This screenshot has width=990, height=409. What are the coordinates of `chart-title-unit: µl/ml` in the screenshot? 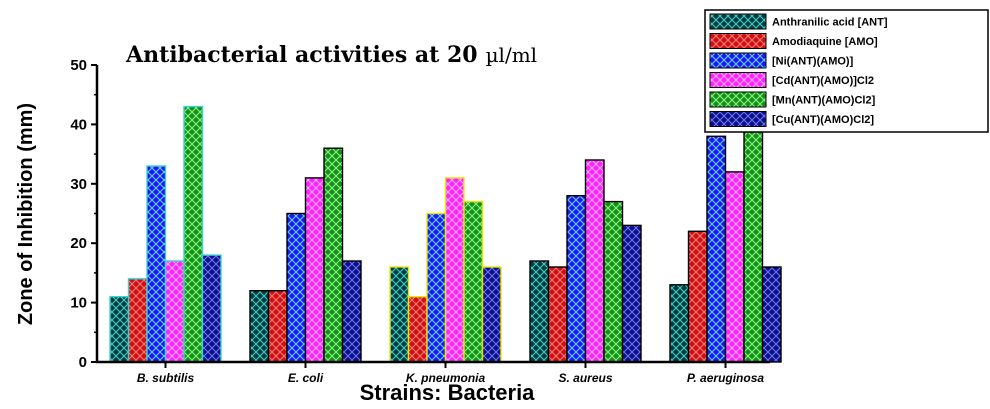 It's located at (512, 55).